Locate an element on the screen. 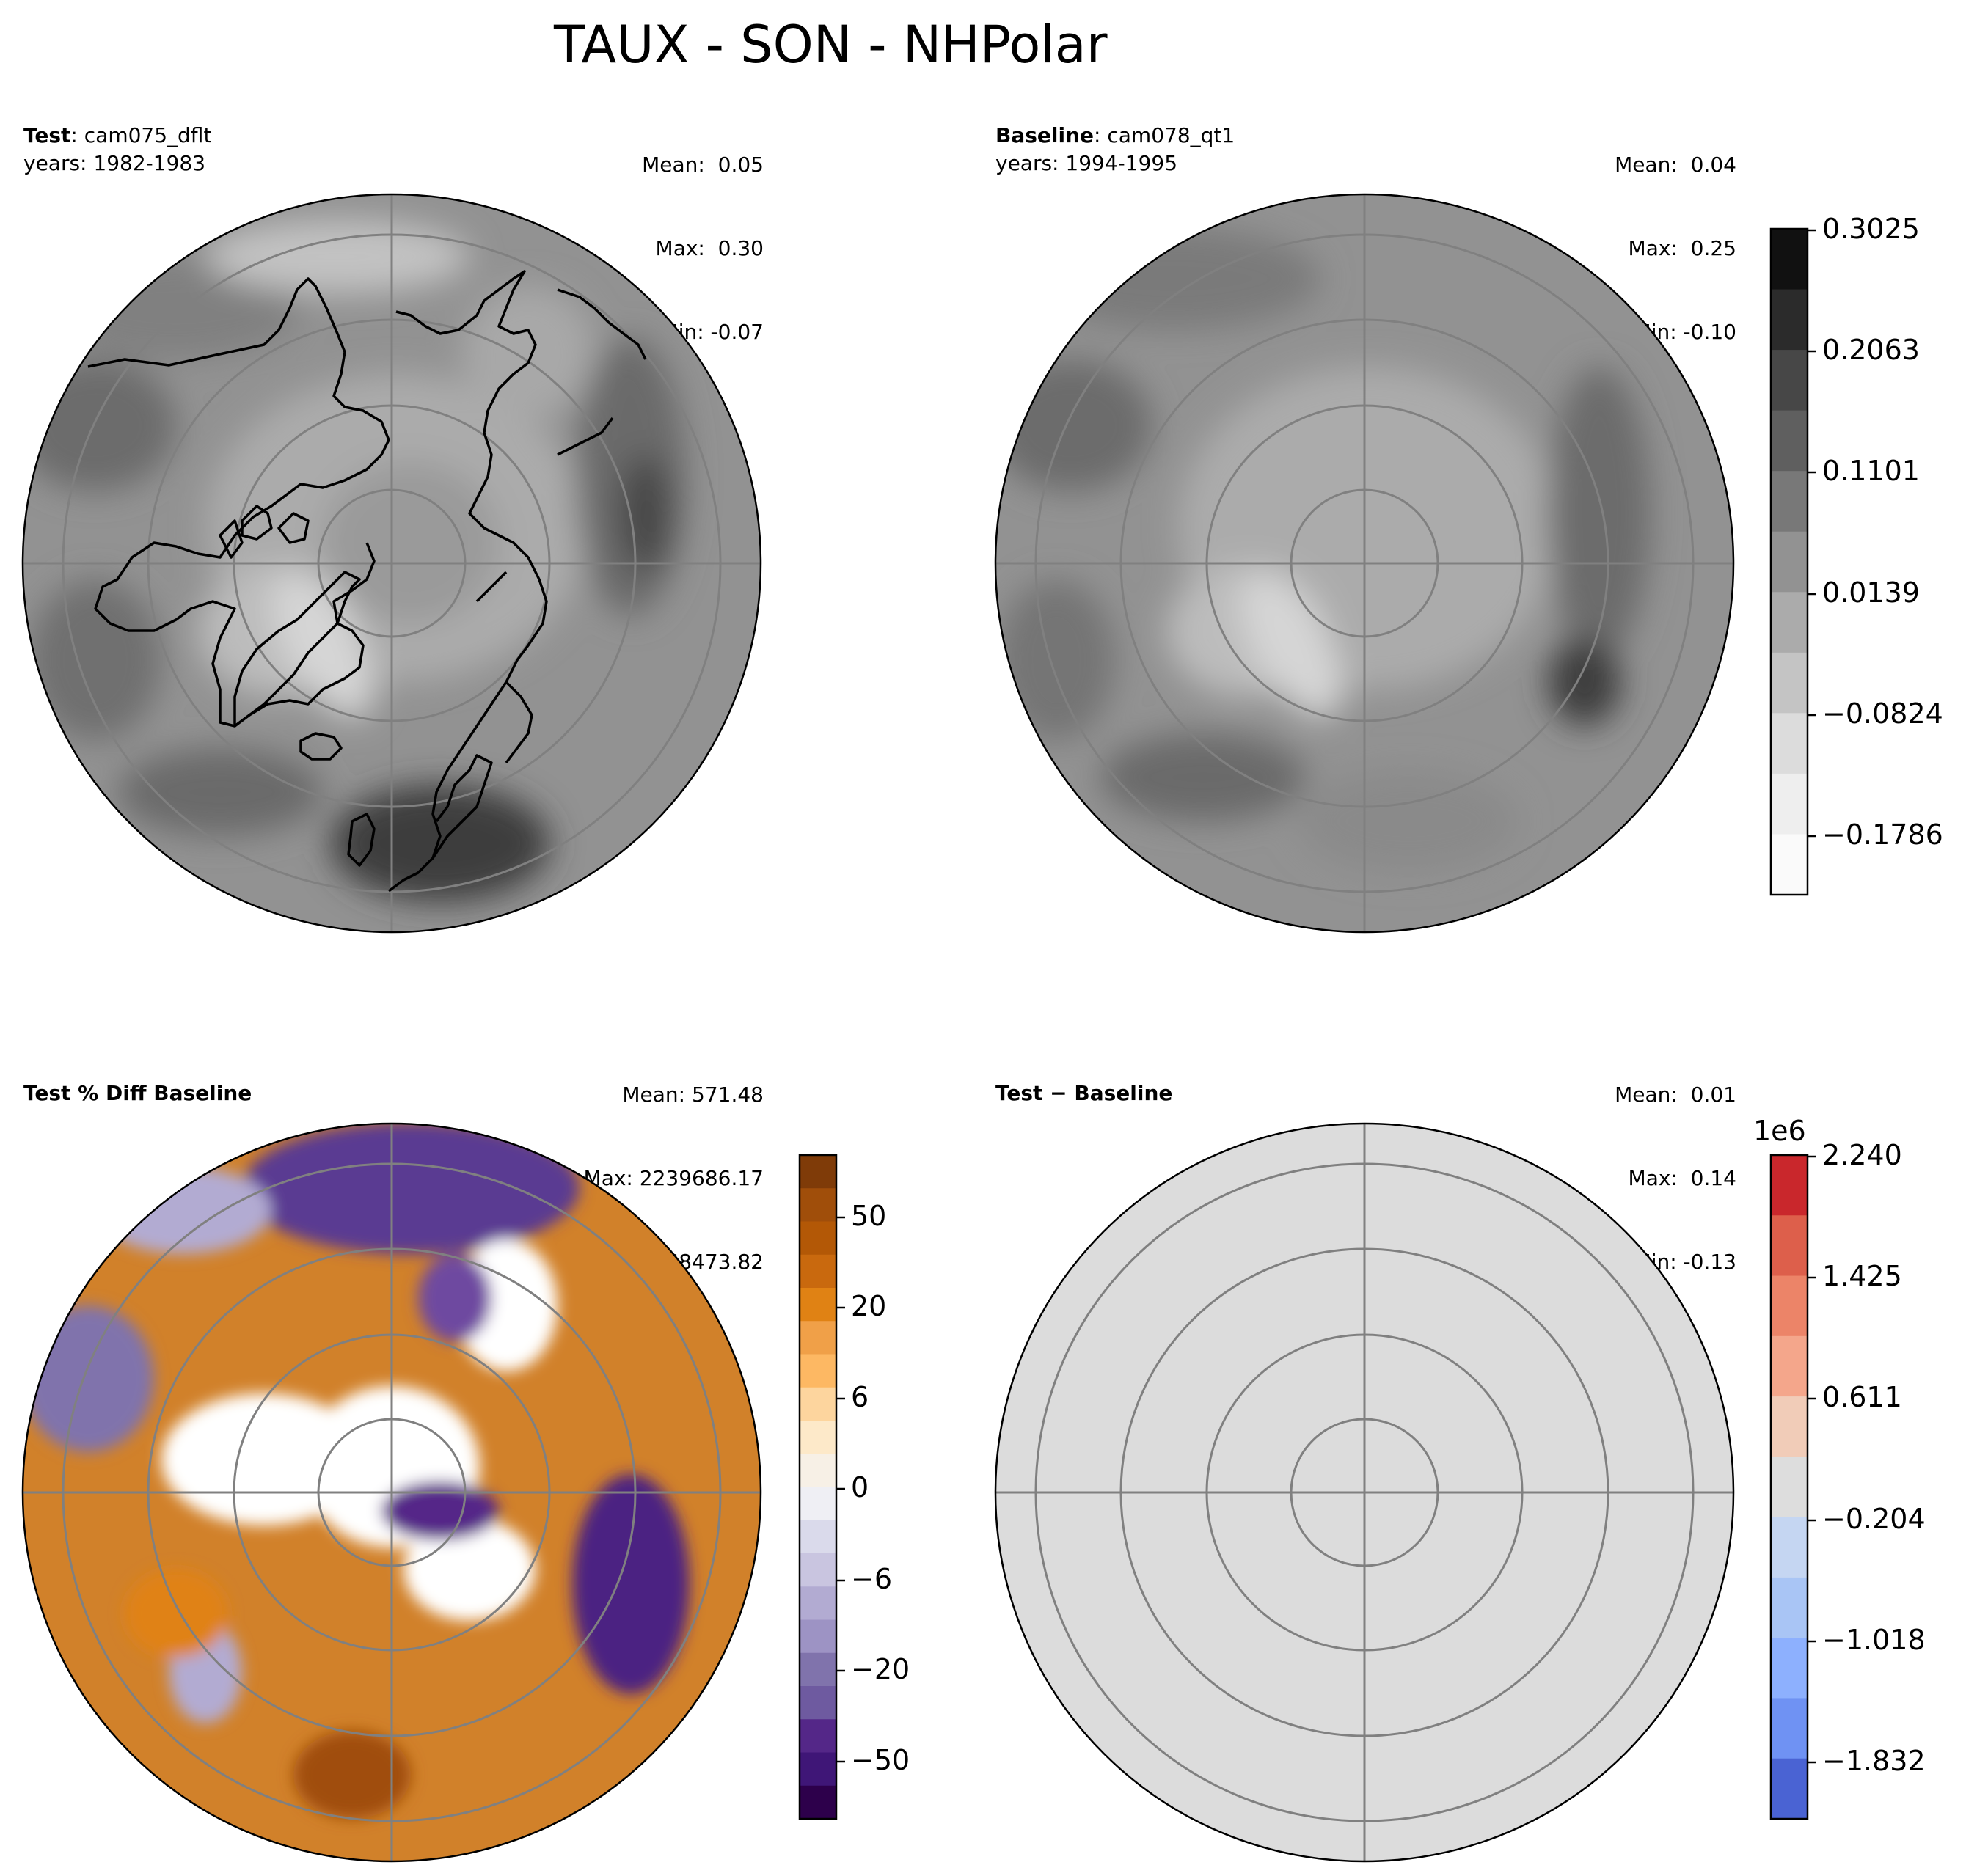  pct-diff-panel-label: Test % Diff Baseline is located at coordinates (137, 1093).